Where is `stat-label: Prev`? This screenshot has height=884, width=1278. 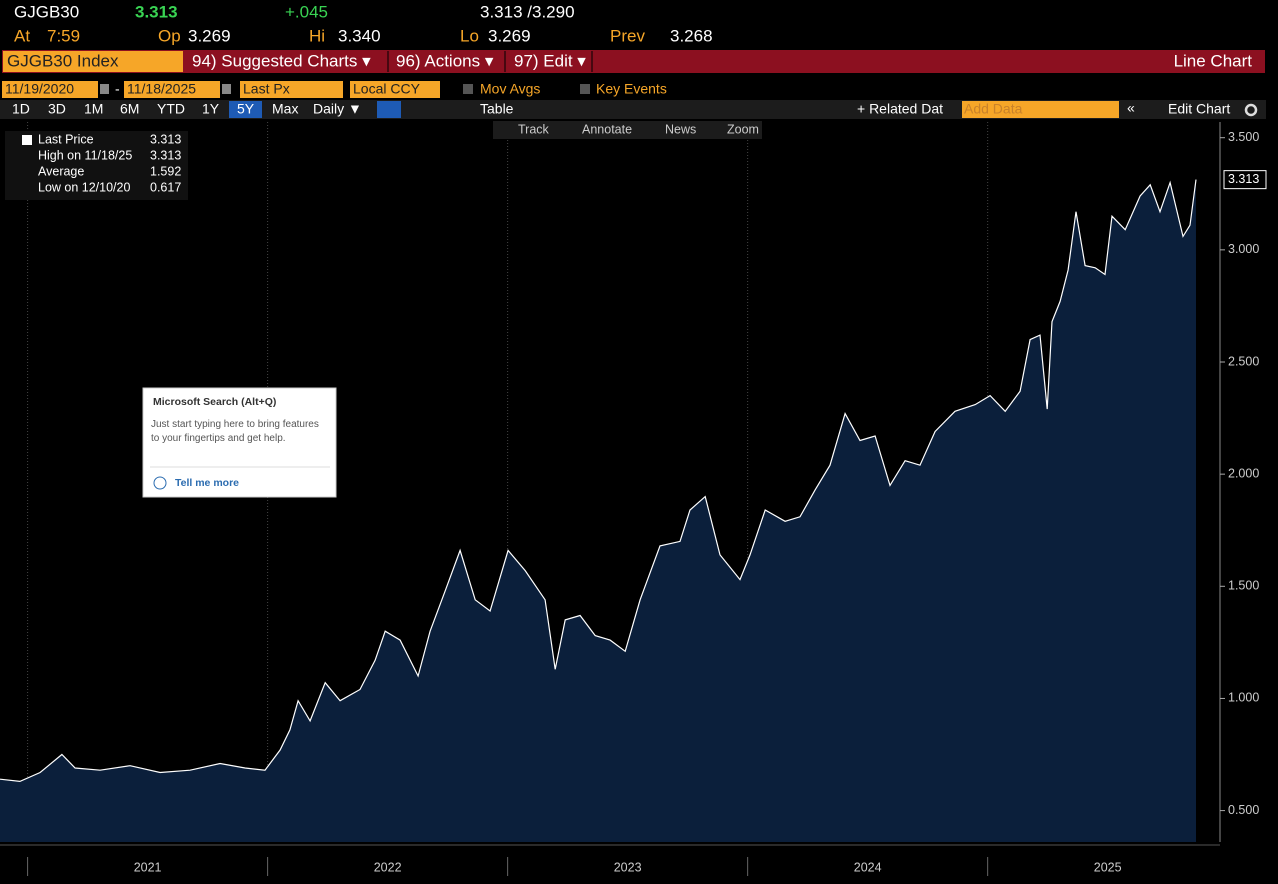
stat-label: Prev is located at coordinates (627, 35).